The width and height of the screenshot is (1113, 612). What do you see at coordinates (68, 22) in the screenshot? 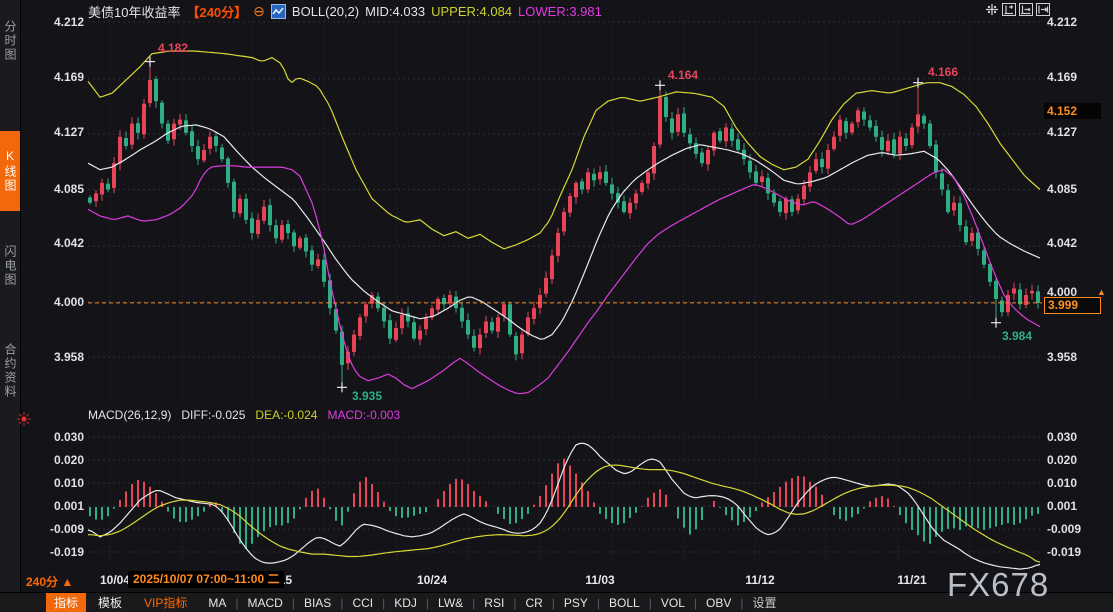
I see `price-label-left: 4.212` at bounding box center [68, 22].